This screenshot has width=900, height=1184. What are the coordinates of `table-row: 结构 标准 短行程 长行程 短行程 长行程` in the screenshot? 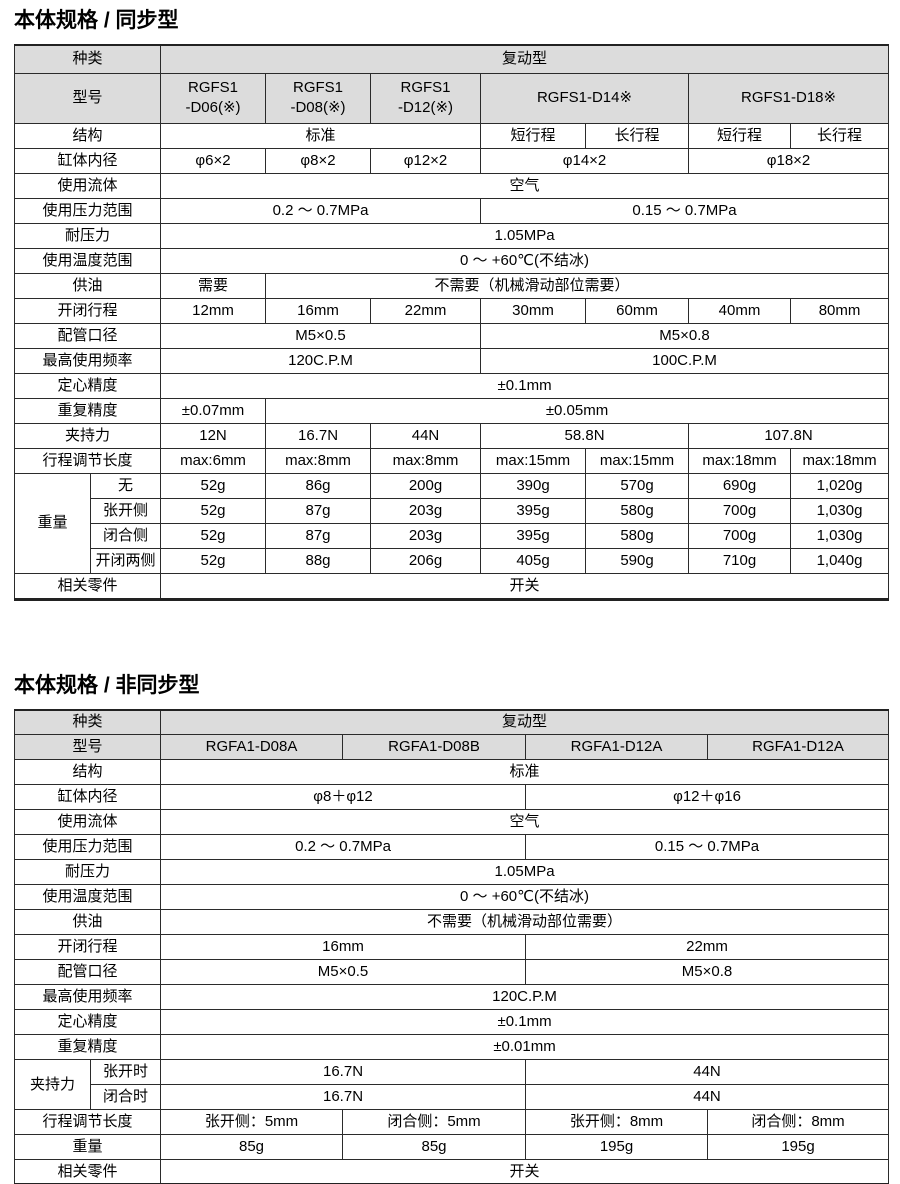 It's located at (451, 135).